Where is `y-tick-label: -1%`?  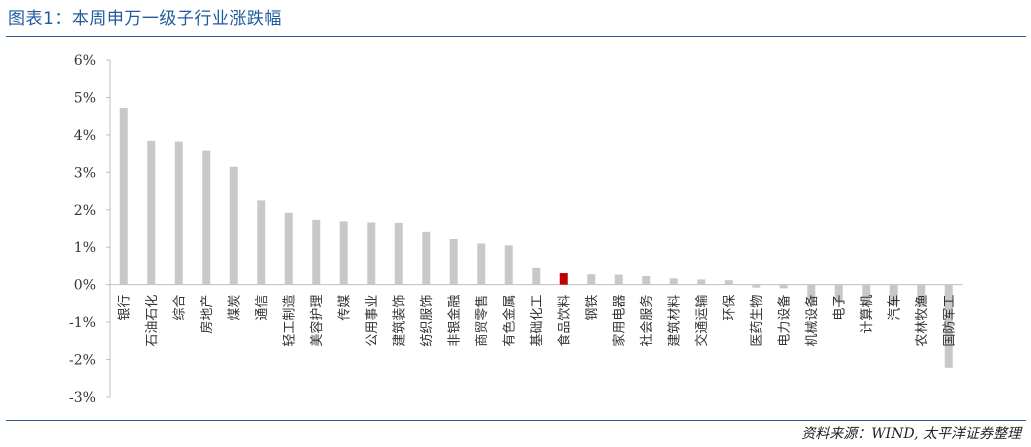
y-tick-label: -1% is located at coordinates (82, 323).